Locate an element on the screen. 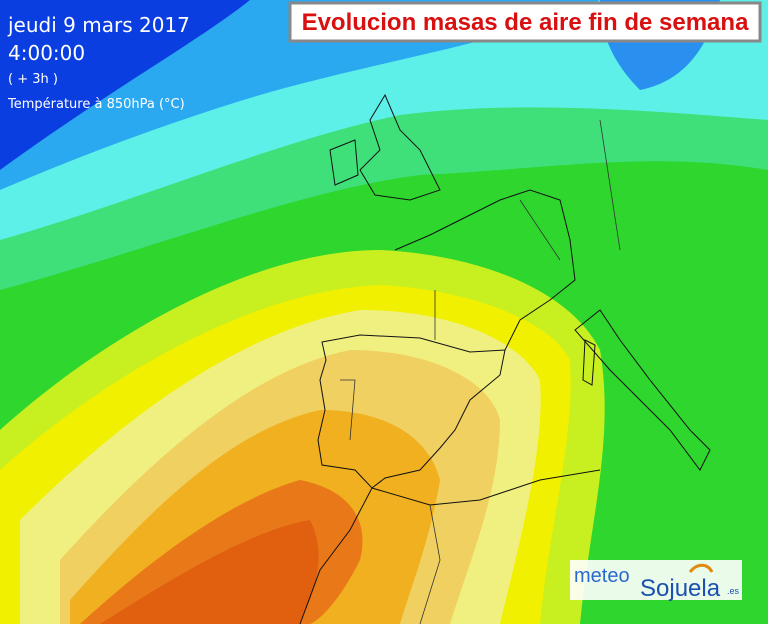 The height and width of the screenshot is (624, 768). offset: ( + 3h ) is located at coordinates (33, 79).